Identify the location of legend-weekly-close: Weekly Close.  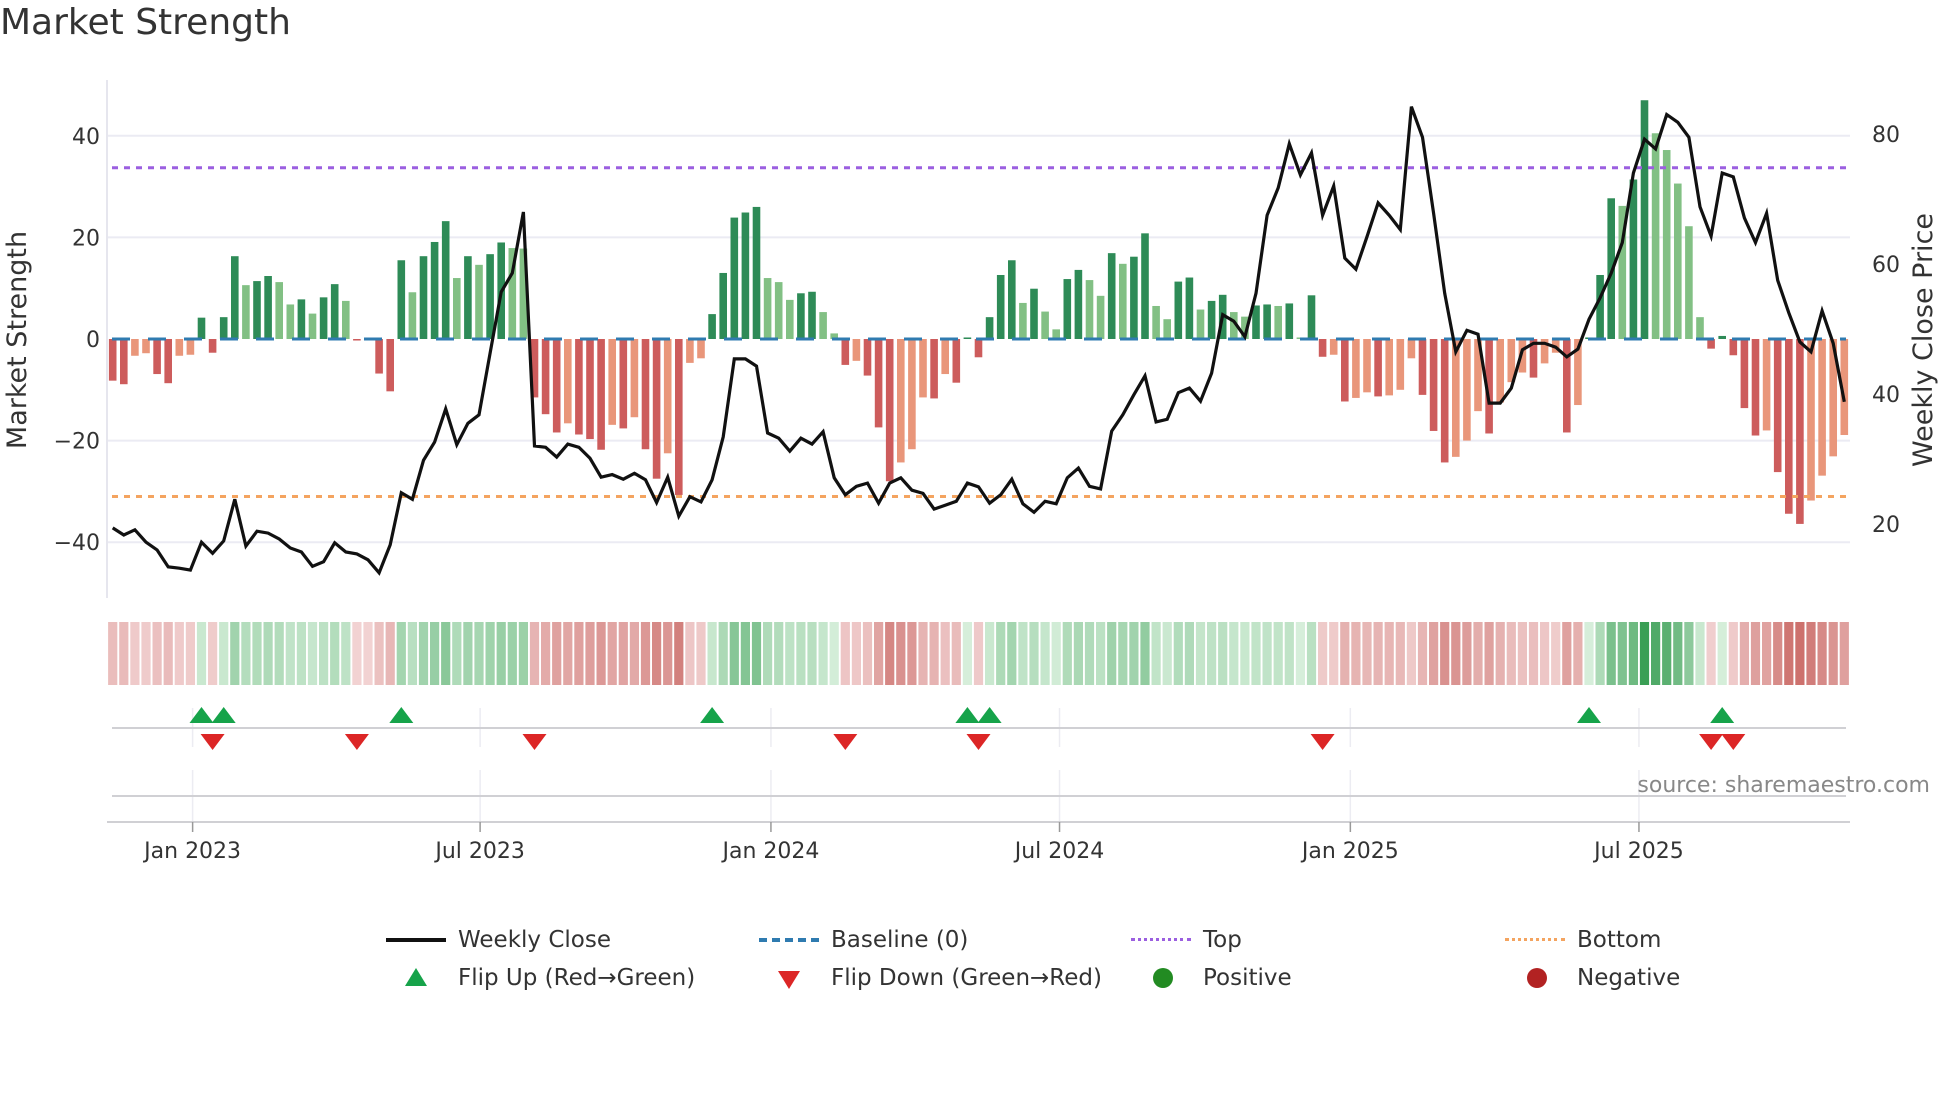
(498, 940).